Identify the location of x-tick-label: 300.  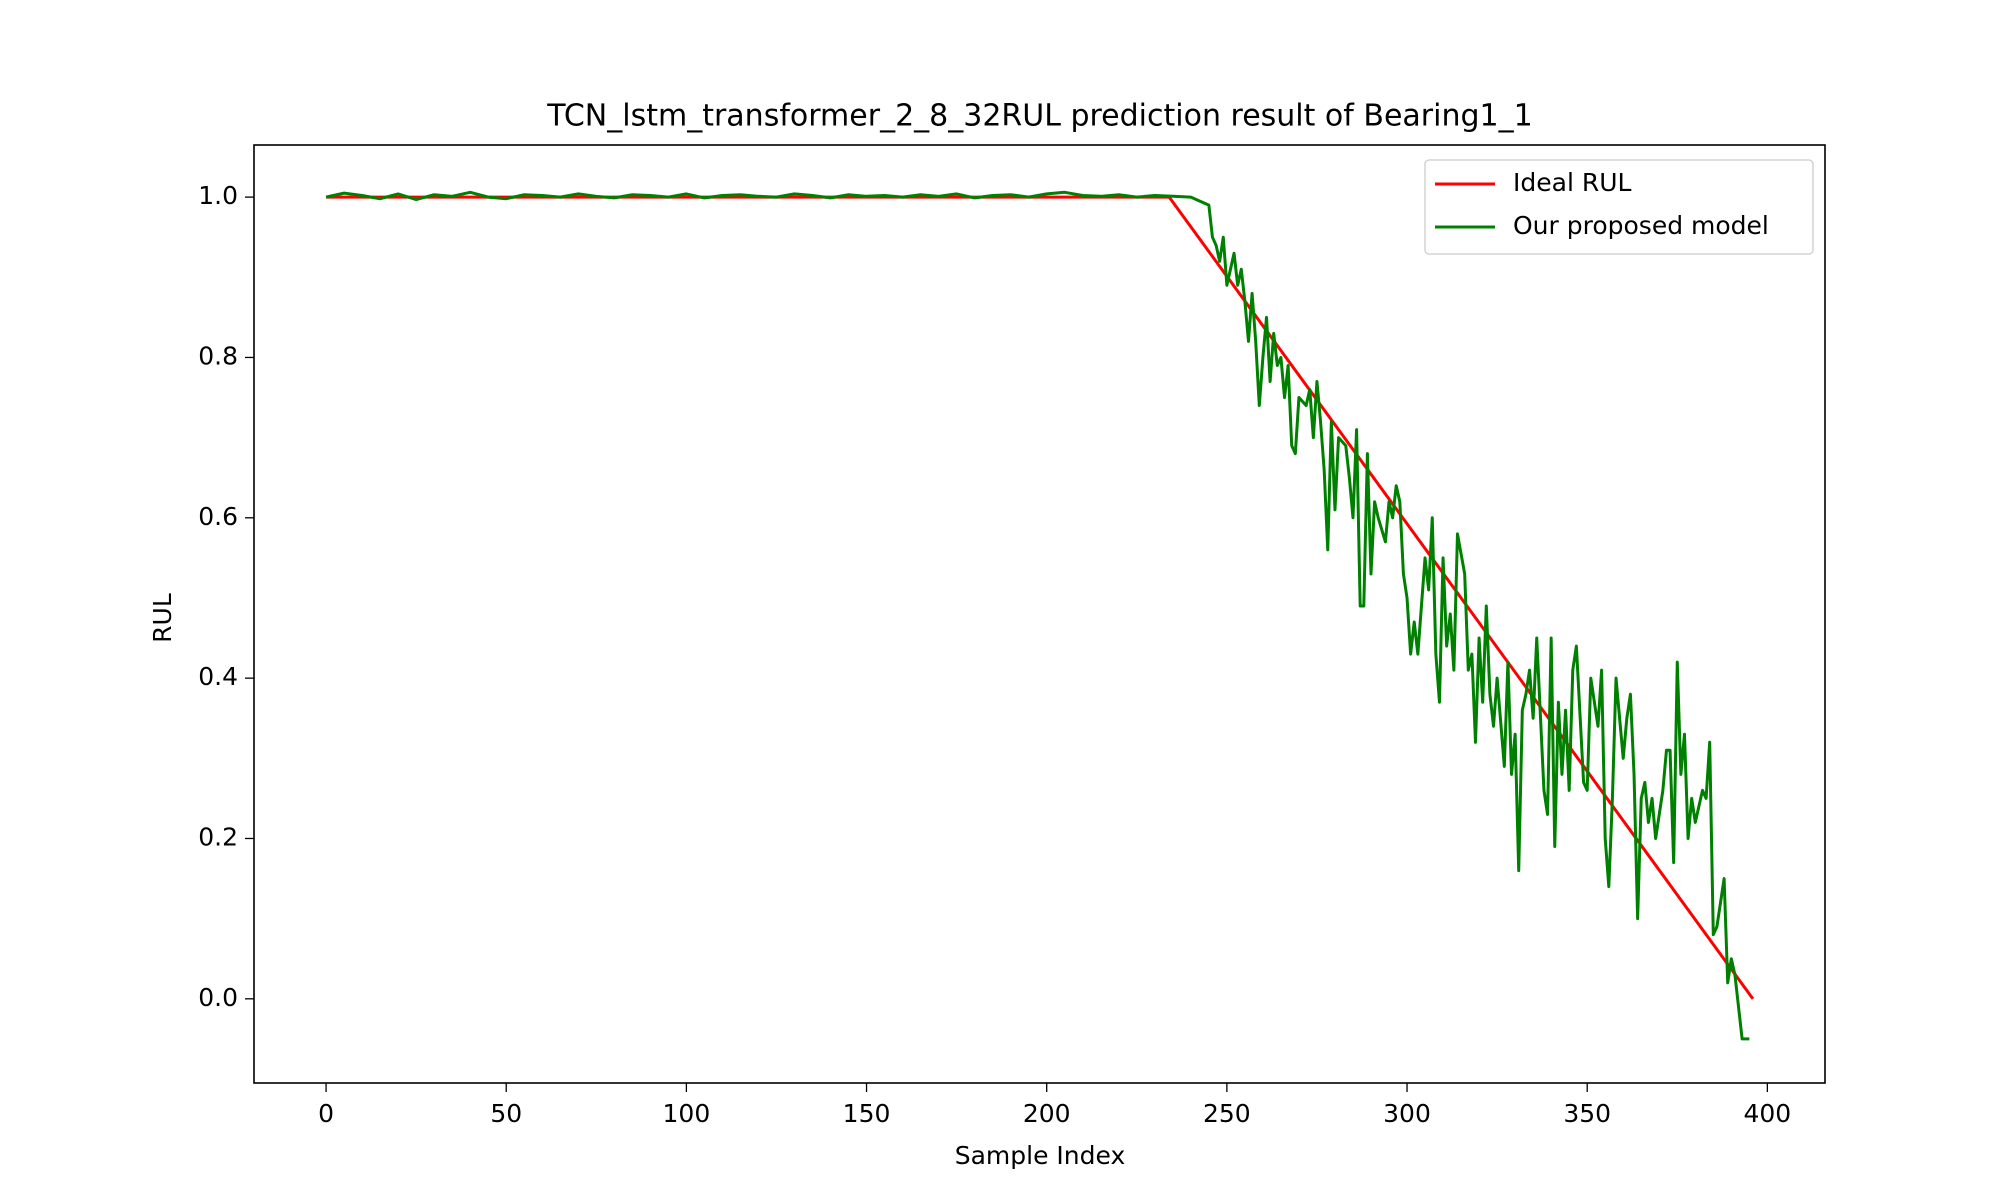
(1407, 1113).